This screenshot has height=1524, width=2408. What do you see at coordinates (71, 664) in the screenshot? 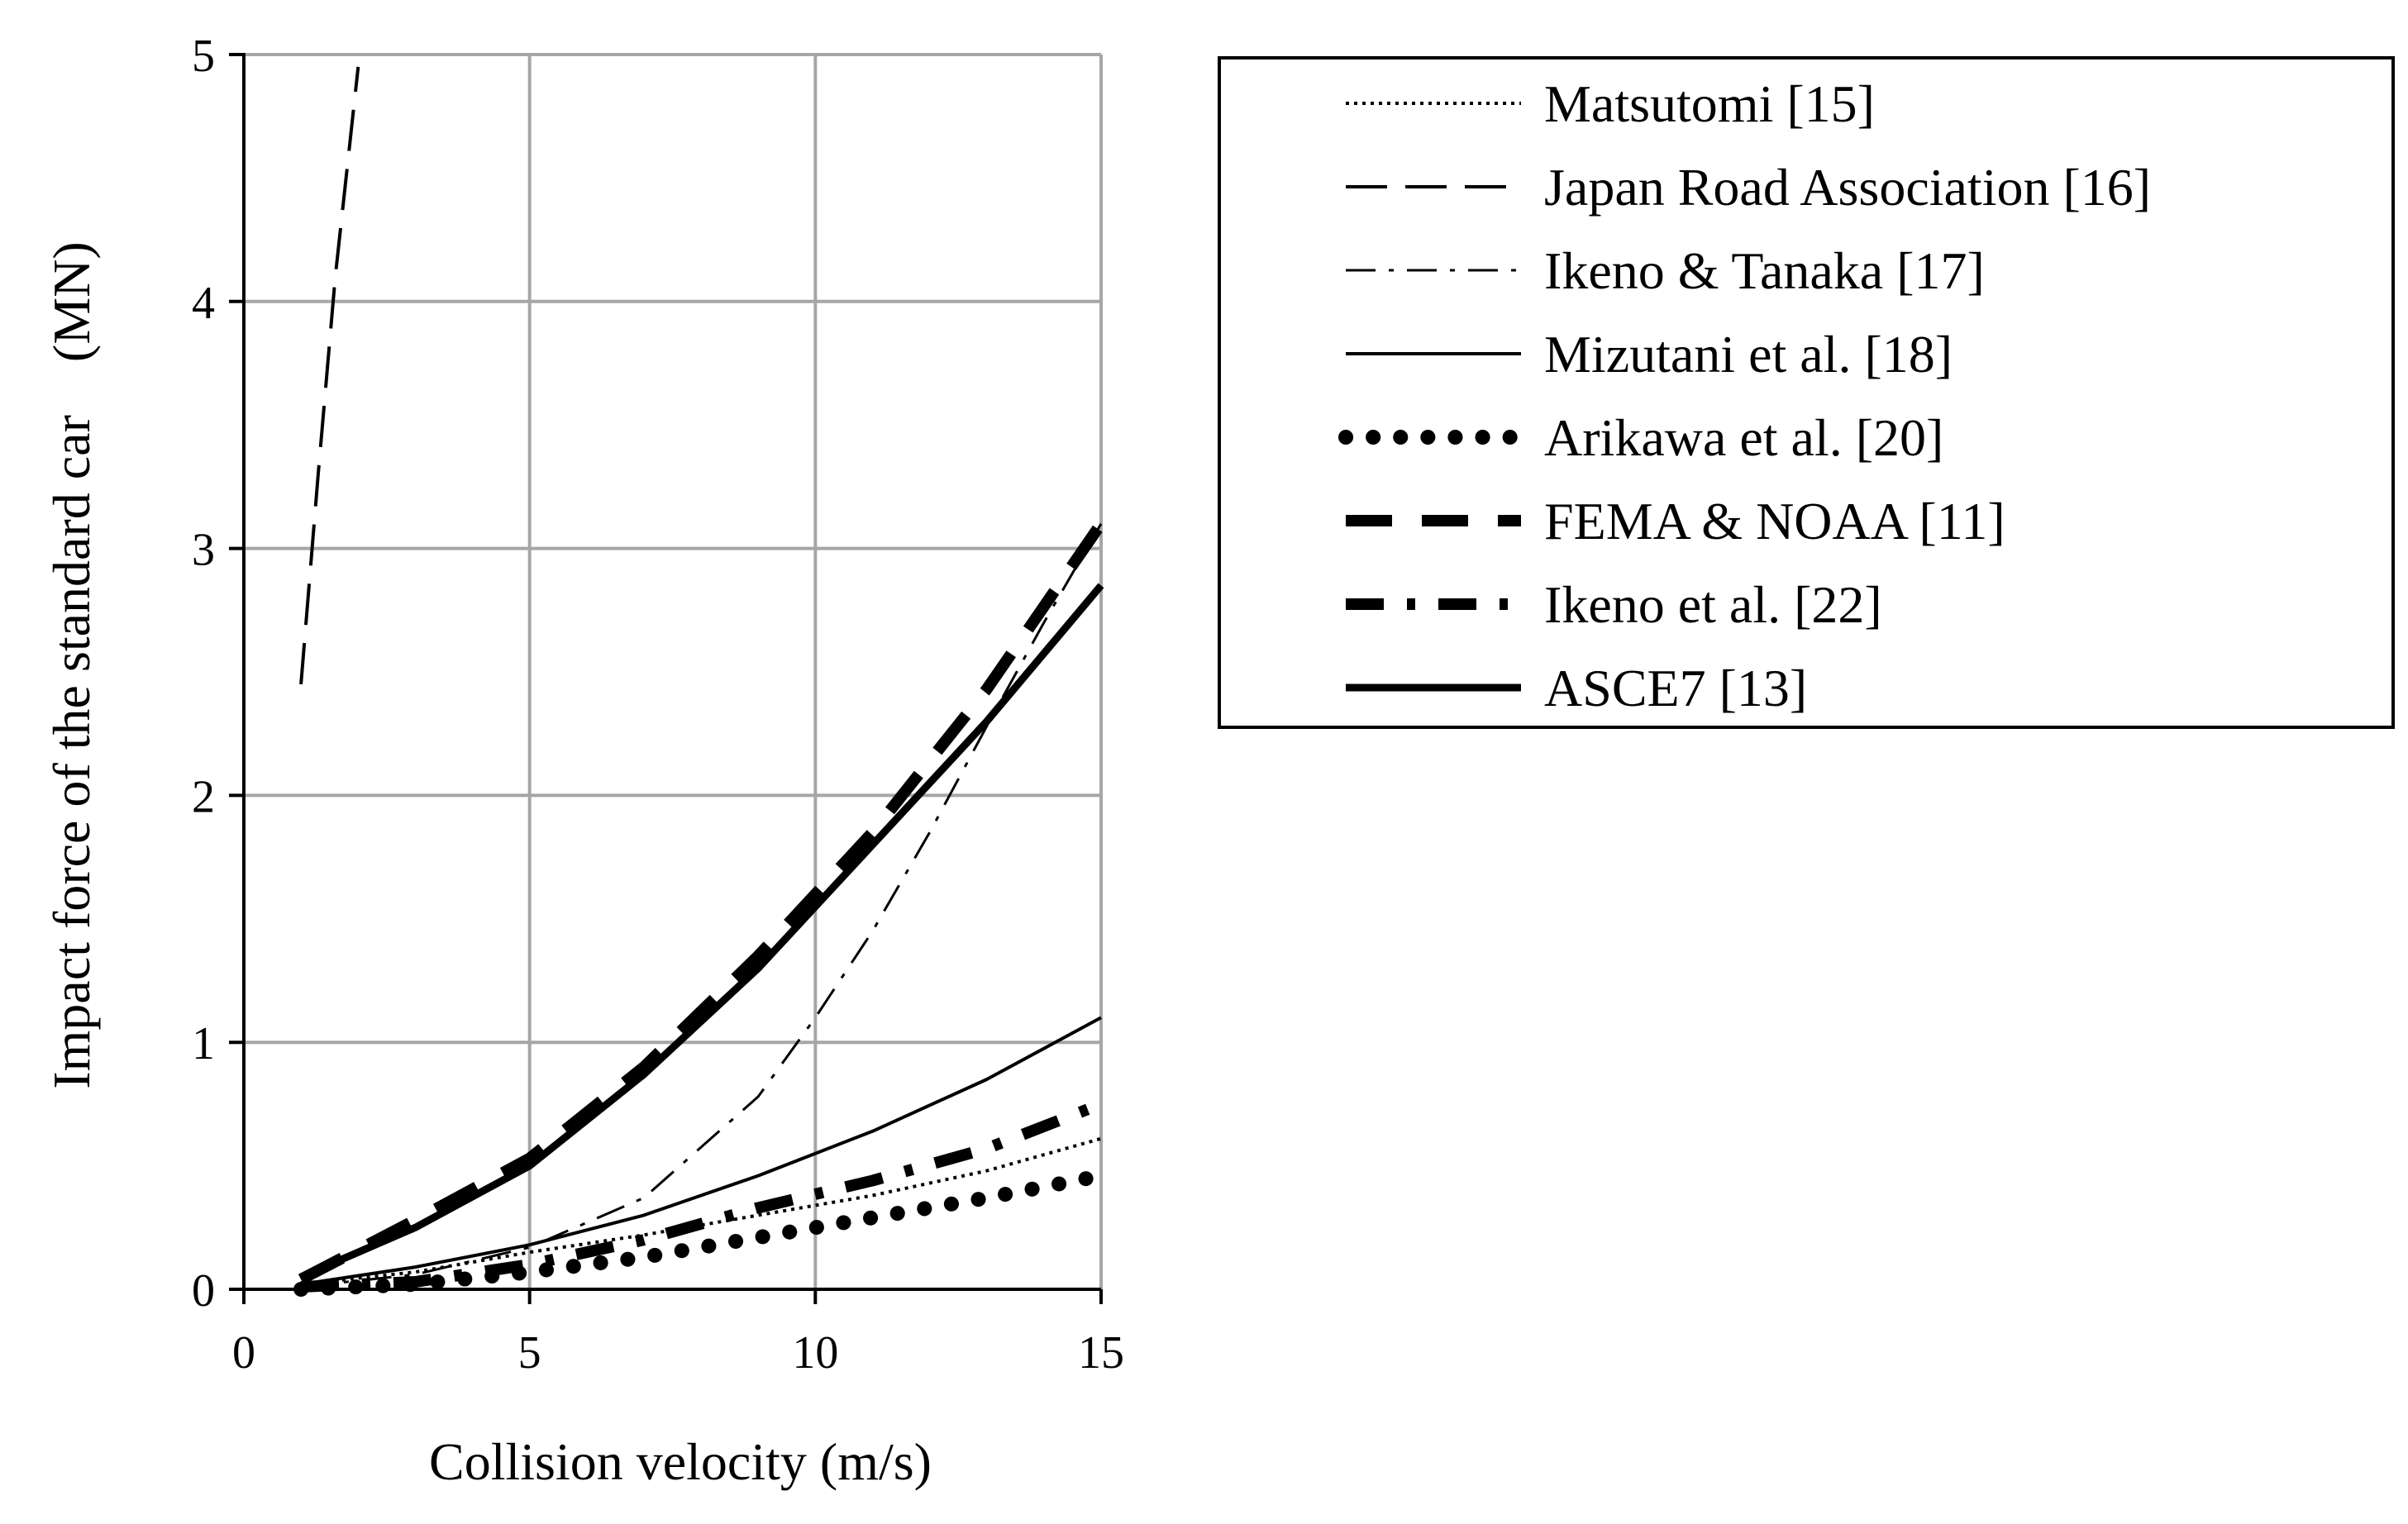
I see `y-axis-title: Impact force of the standard car (MN)` at bounding box center [71, 664].